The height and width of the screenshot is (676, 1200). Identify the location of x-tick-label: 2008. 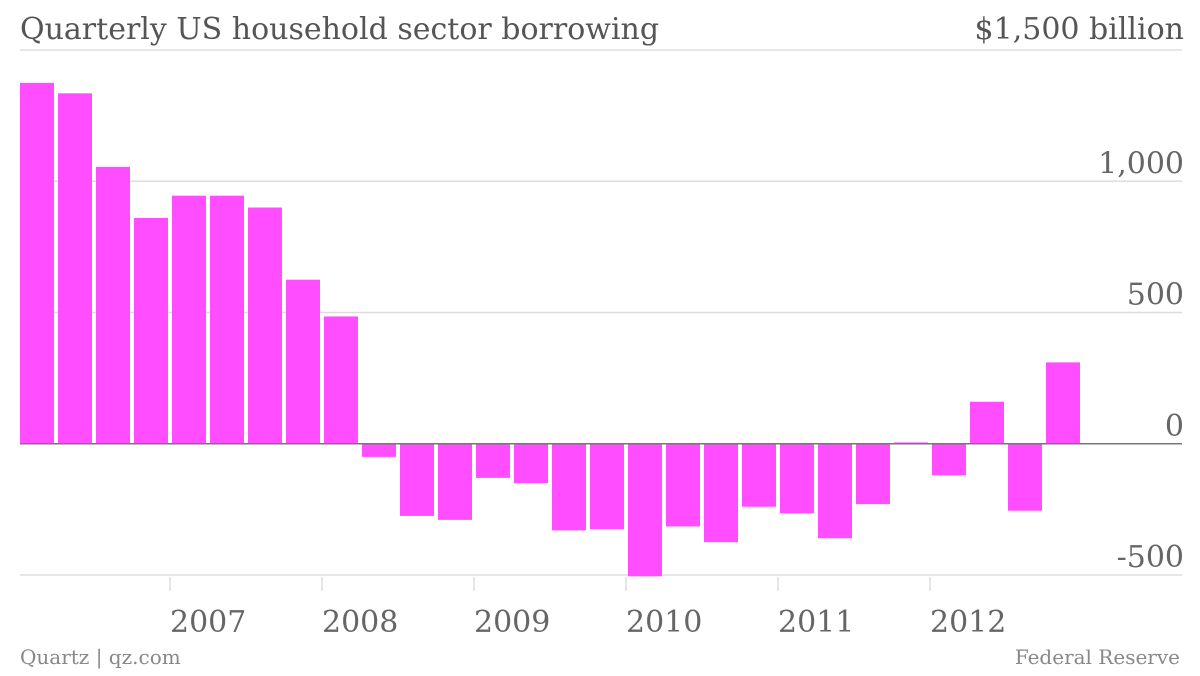
(360, 622).